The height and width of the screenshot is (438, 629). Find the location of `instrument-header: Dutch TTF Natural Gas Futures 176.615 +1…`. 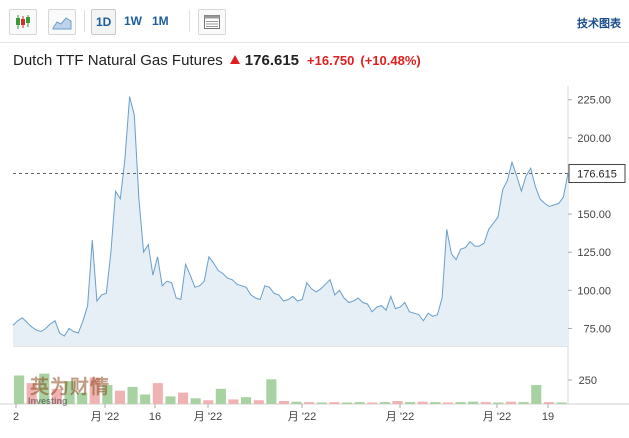

instrument-header: Dutch TTF Natural Gas Futures 176.615 +1… is located at coordinates (220, 62).